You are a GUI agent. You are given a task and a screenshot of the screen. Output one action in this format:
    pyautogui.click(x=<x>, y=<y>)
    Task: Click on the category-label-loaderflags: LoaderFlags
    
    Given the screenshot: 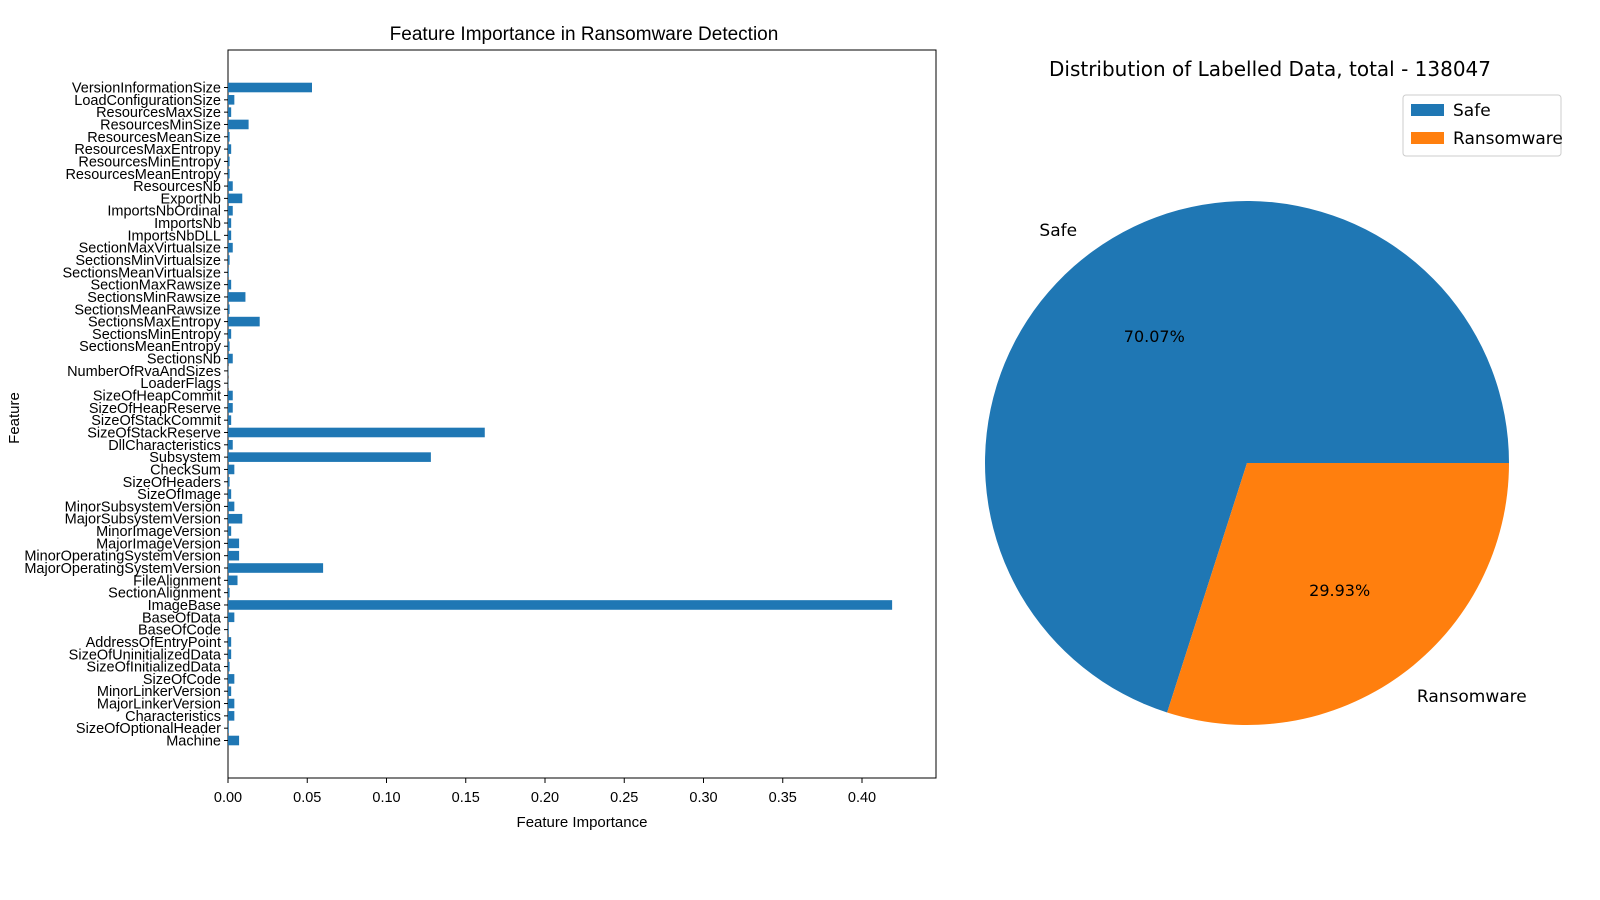 What is the action you would take?
    pyautogui.click(x=180, y=384)
    